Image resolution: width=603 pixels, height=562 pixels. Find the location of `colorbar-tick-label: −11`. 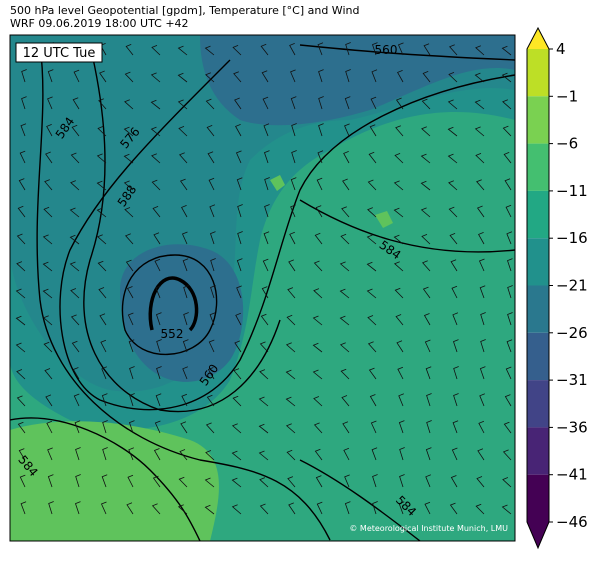

colorbar-tick-label: −11 is located at coordinates (572, 191).